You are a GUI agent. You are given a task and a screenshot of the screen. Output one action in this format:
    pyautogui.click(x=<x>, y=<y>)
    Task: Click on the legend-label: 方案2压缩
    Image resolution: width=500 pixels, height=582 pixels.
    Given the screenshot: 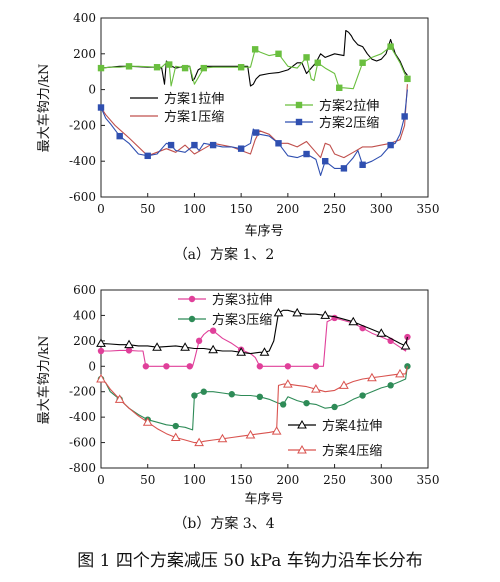 What is the action you would take?
    pyautogui.click(x=349, y=123)
    